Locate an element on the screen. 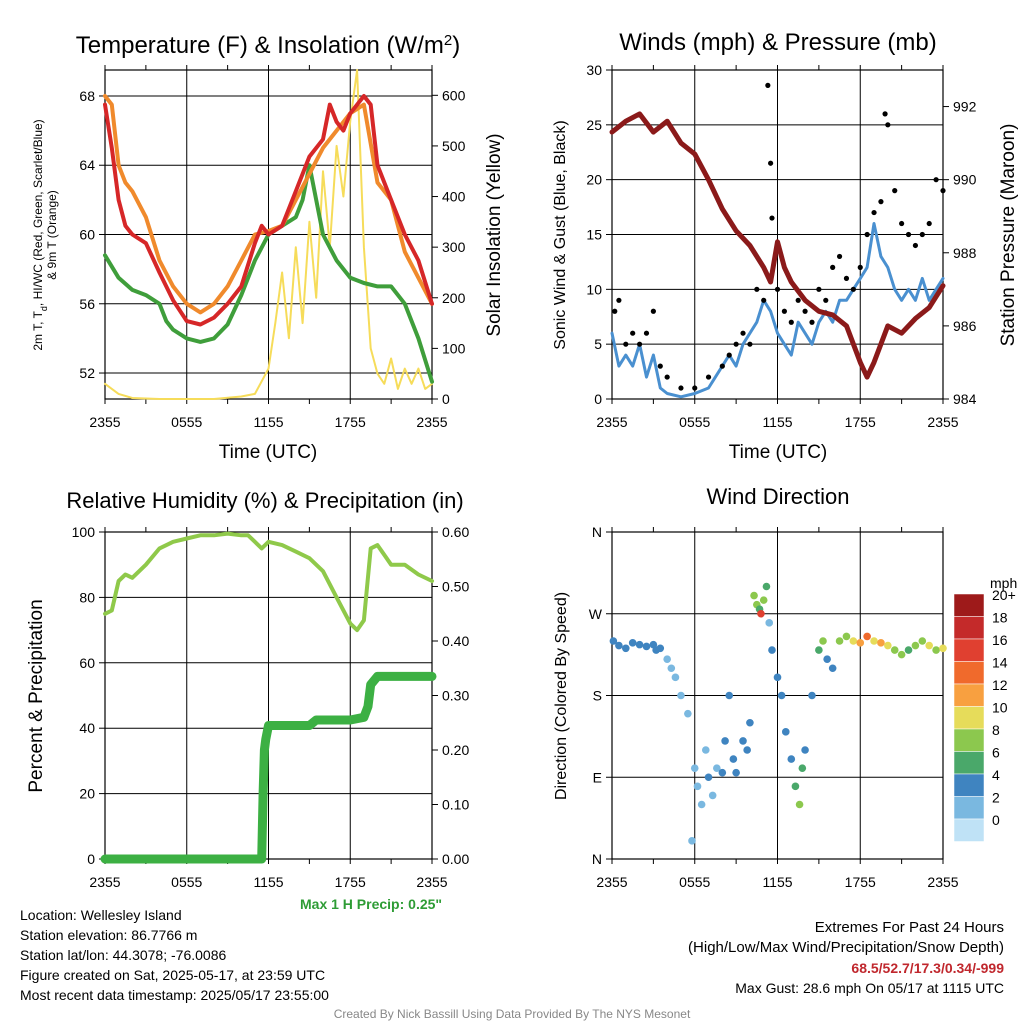  y-tick-label: S is located at coordinates (597, 696).